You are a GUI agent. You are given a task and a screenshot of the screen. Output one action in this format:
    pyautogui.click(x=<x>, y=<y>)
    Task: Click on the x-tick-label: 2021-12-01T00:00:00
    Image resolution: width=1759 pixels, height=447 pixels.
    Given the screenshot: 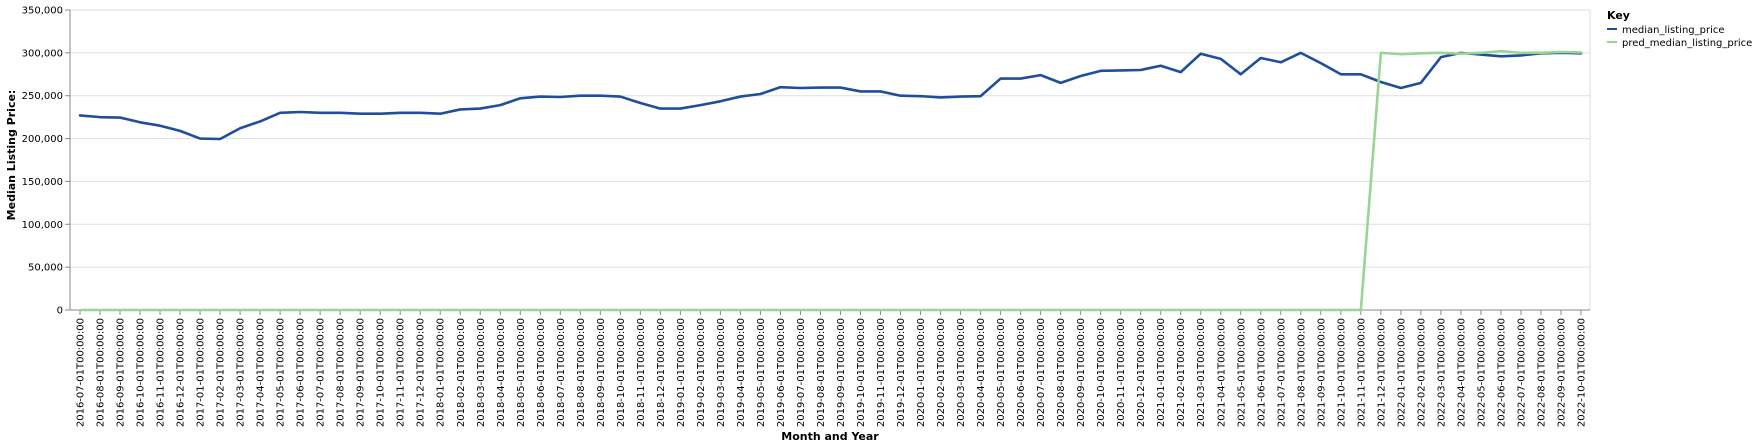 What is the action you would take?
    pyautogui.click(x=1381, y=372)
    